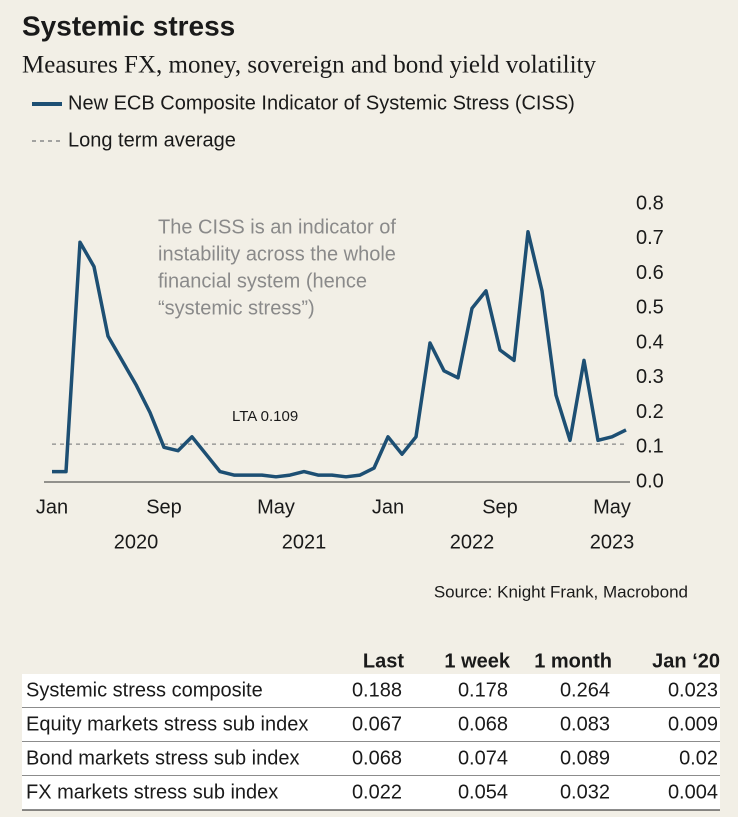  I want to click on table-cell: 0.083, so click(585, 724).